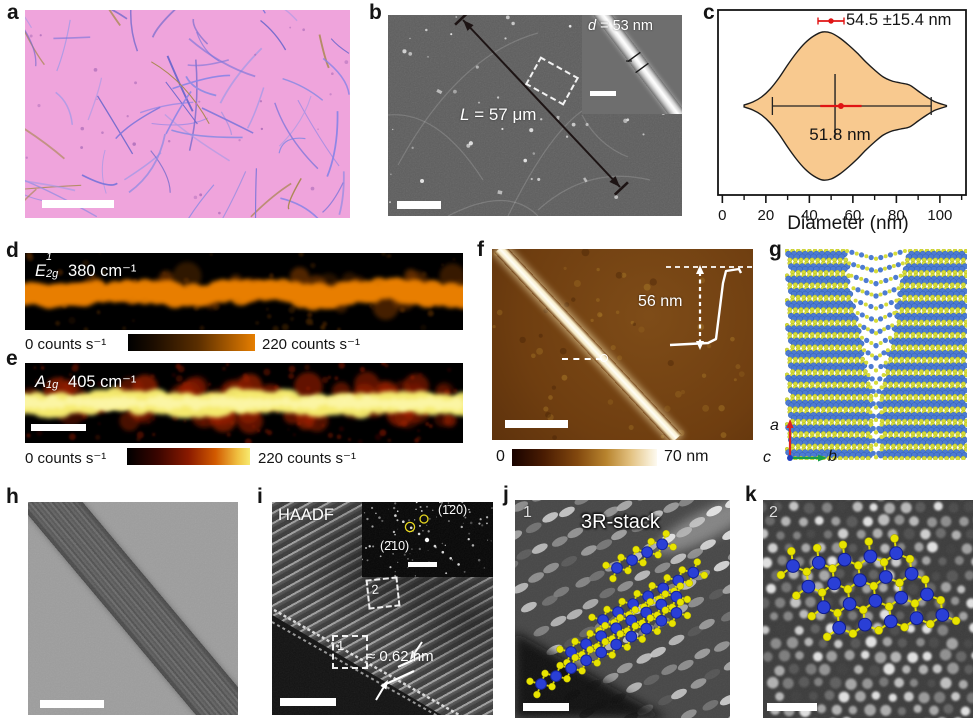 The height and width of the screenshot is (719, 974). I want to click on nanowire-network-graphic, so click(187, 114).